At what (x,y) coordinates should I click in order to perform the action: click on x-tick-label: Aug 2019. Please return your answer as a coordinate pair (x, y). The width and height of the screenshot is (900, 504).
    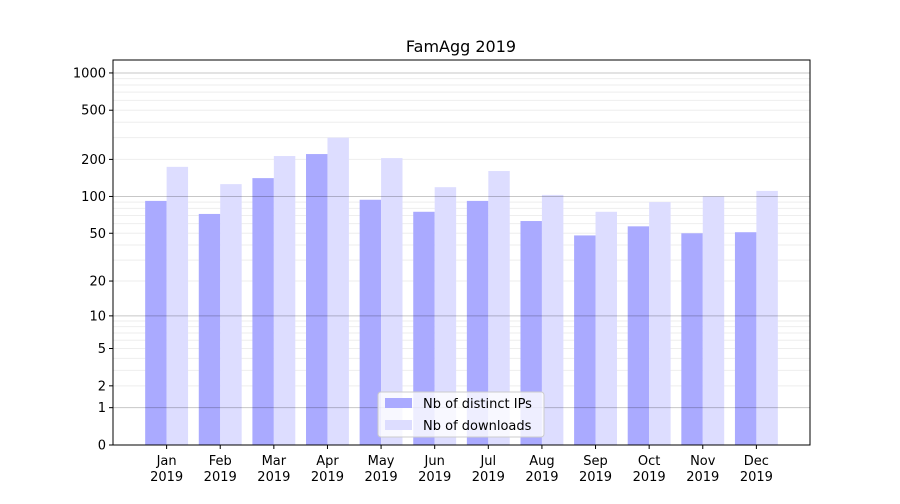
    Looking at the image, I should click on (541, 469).